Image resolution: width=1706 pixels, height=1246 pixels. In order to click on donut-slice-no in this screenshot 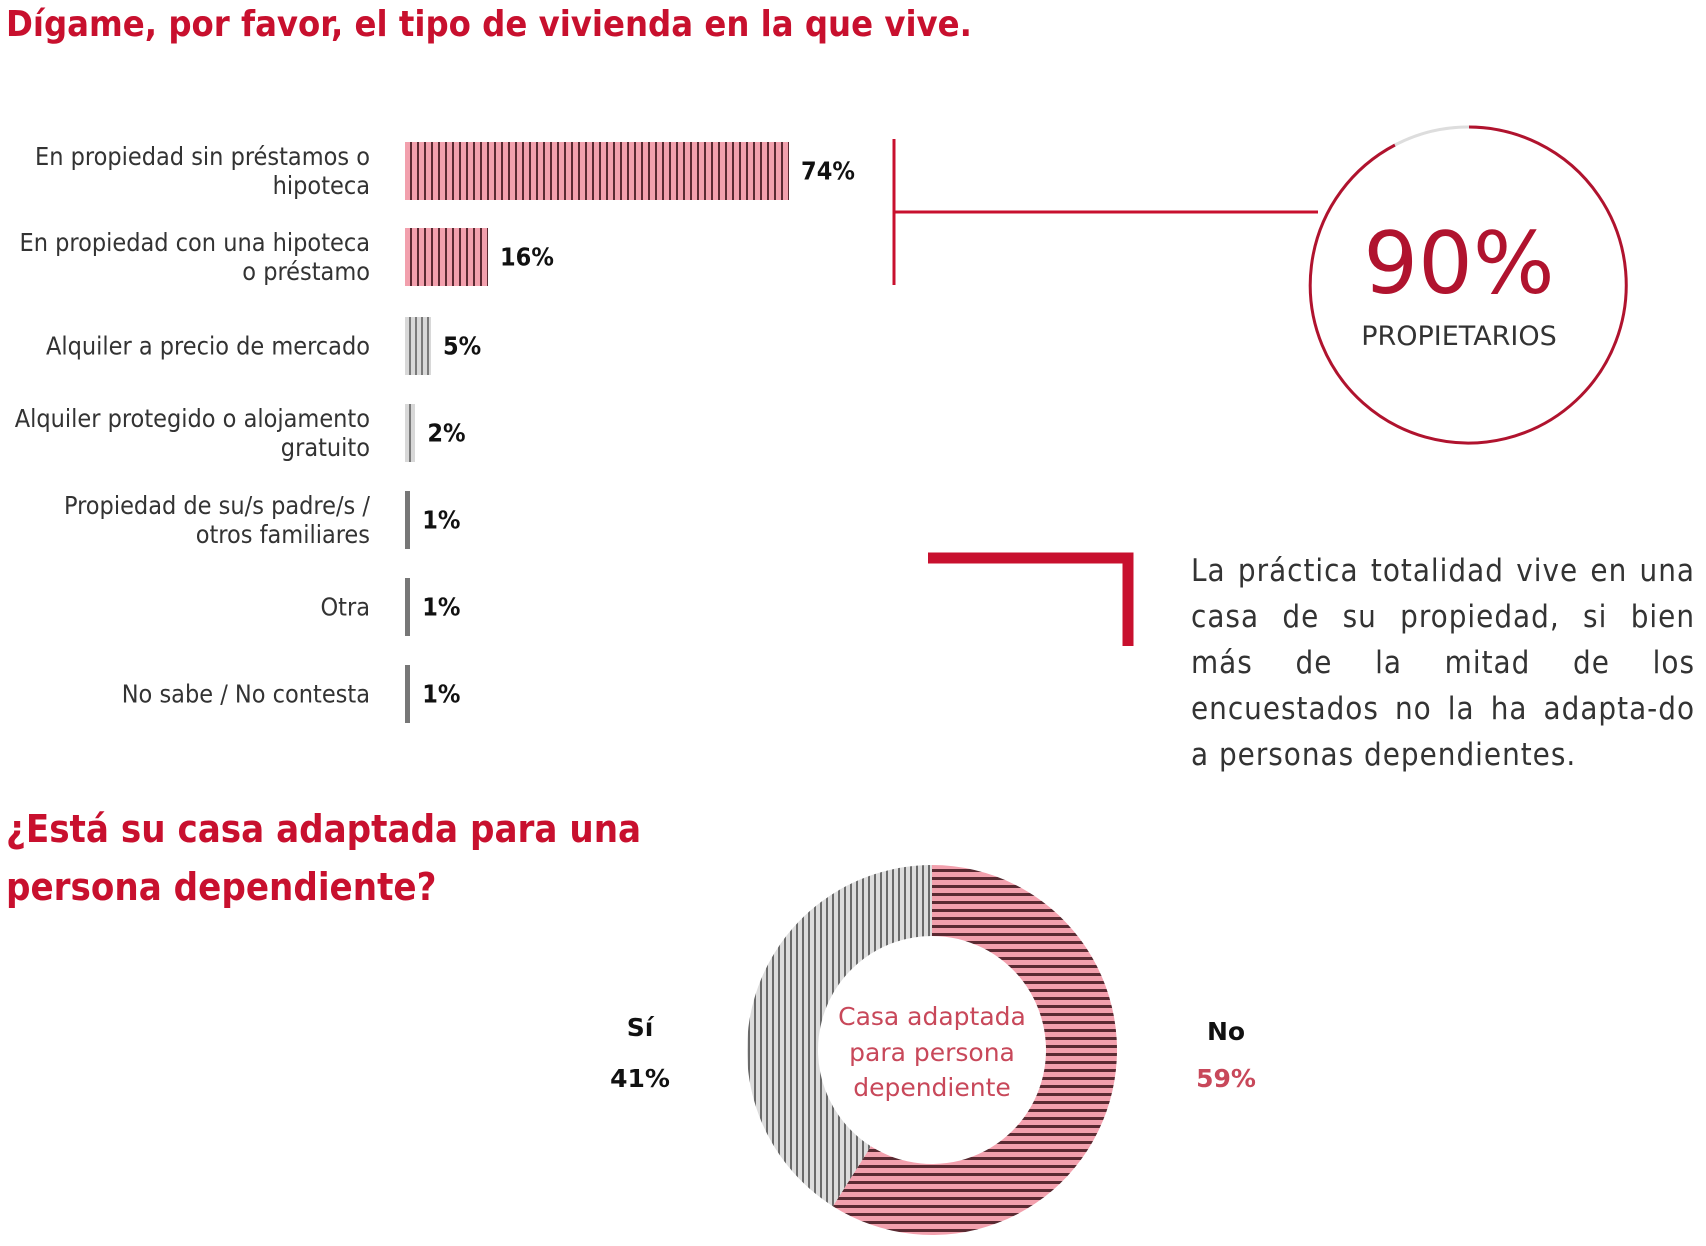, I will do `click(974, 1050)`.